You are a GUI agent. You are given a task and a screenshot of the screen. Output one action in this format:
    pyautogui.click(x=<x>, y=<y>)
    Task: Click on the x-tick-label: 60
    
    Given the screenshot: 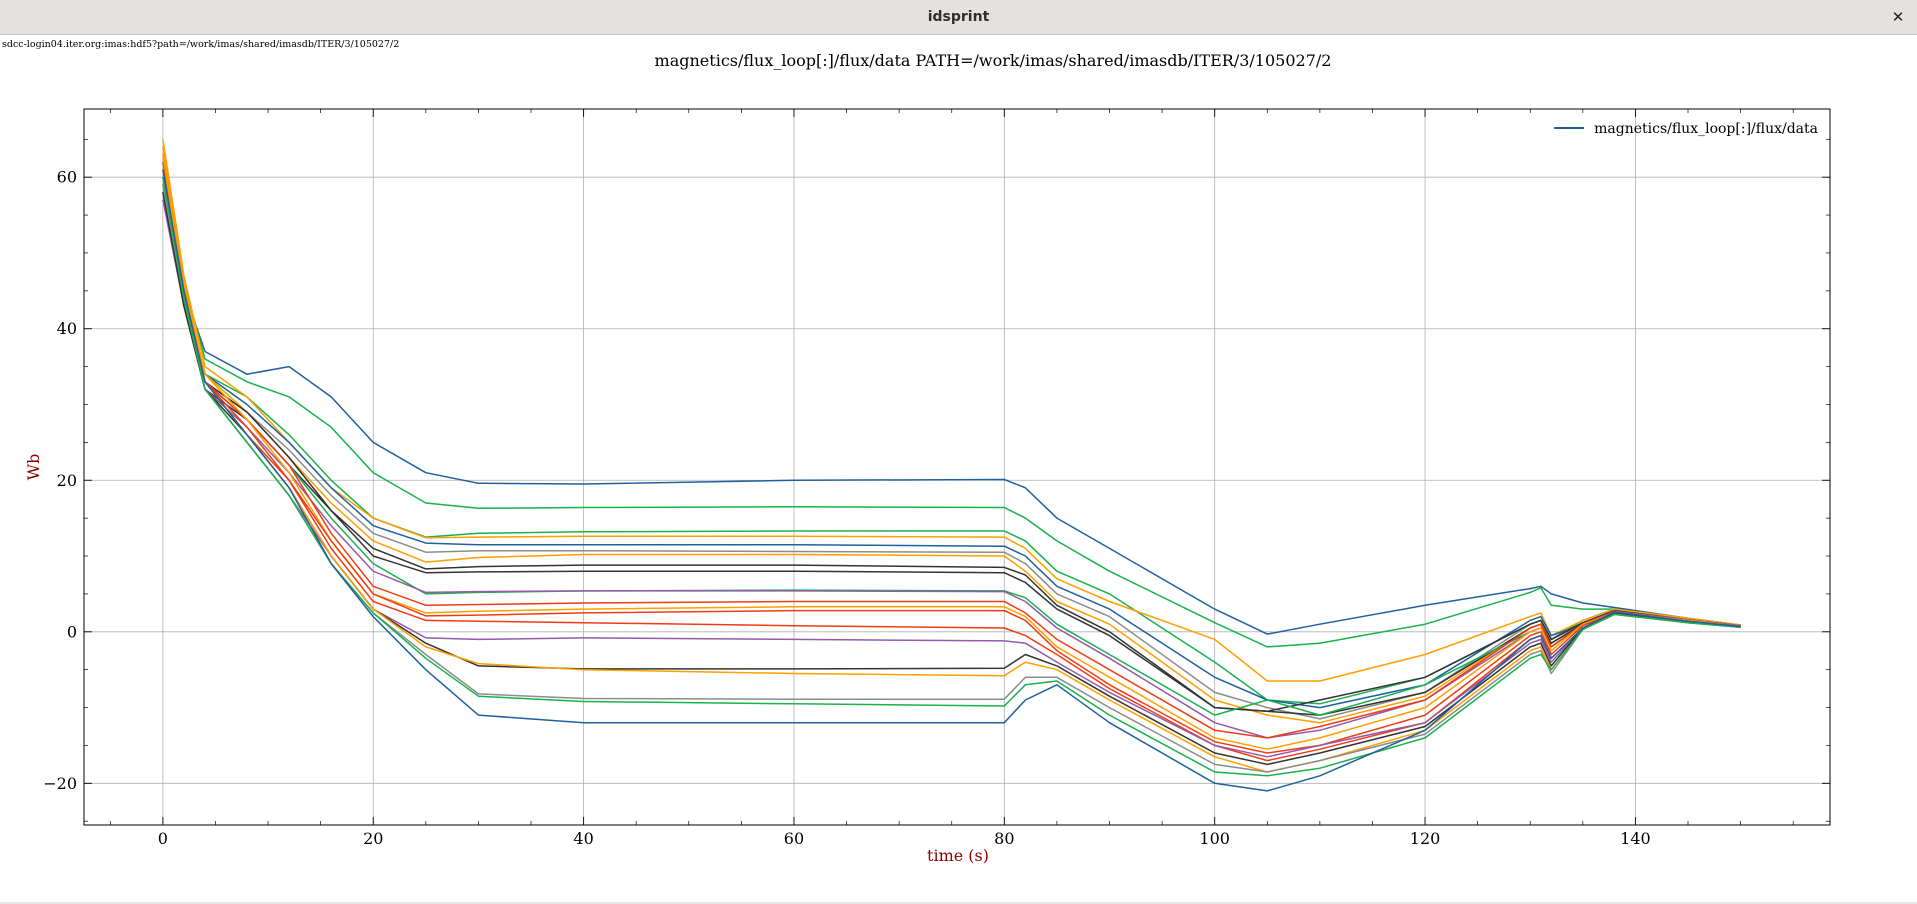 What is the action you would take?
    pyautogui.click(x=794, y=838)
    